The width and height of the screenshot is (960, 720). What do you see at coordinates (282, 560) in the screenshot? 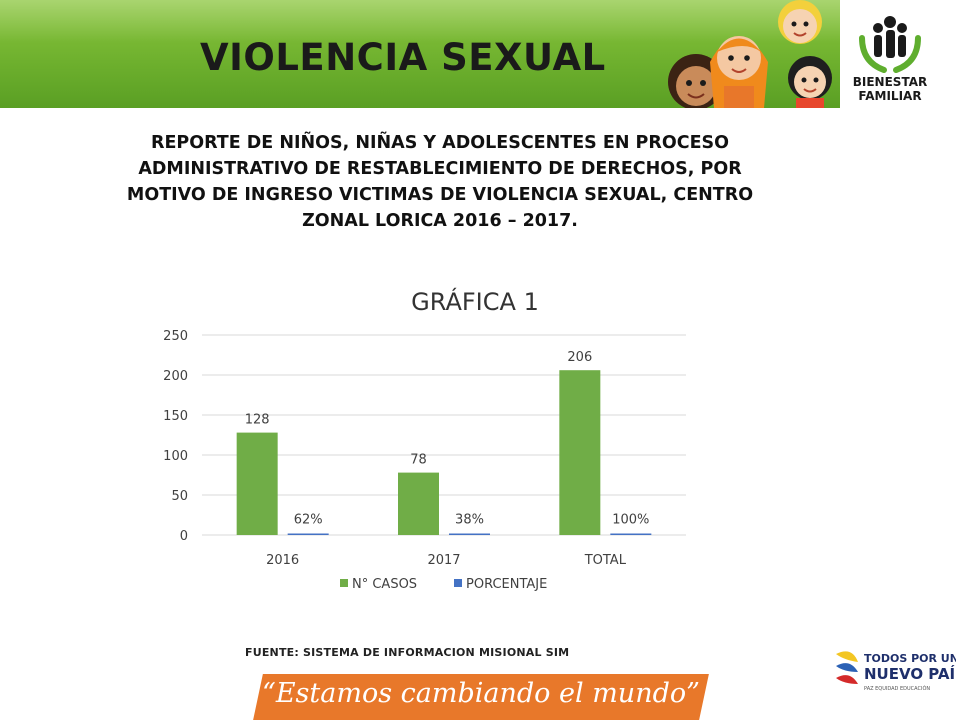
I see `x-tick-label: 2016` at bounding box center [282, 560].